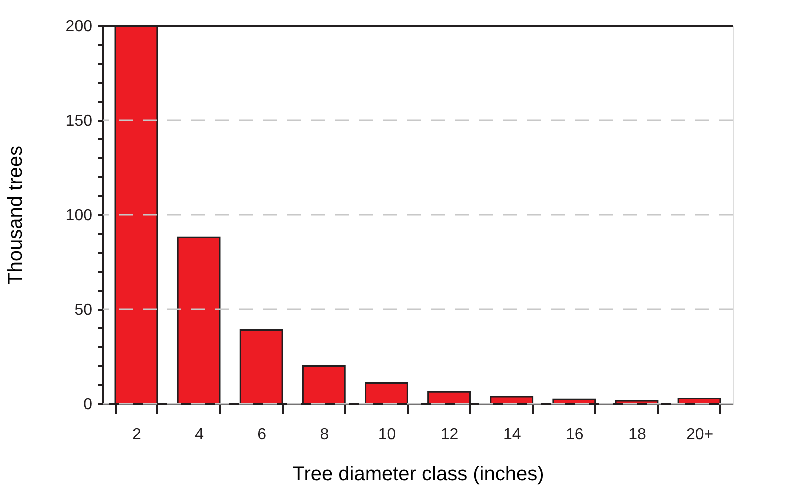 The height and width of the screenshot is (495, 798). Describe the element at coordinates (199, 435) in the screenshot. I see `x-tick-label: 4` at that location.